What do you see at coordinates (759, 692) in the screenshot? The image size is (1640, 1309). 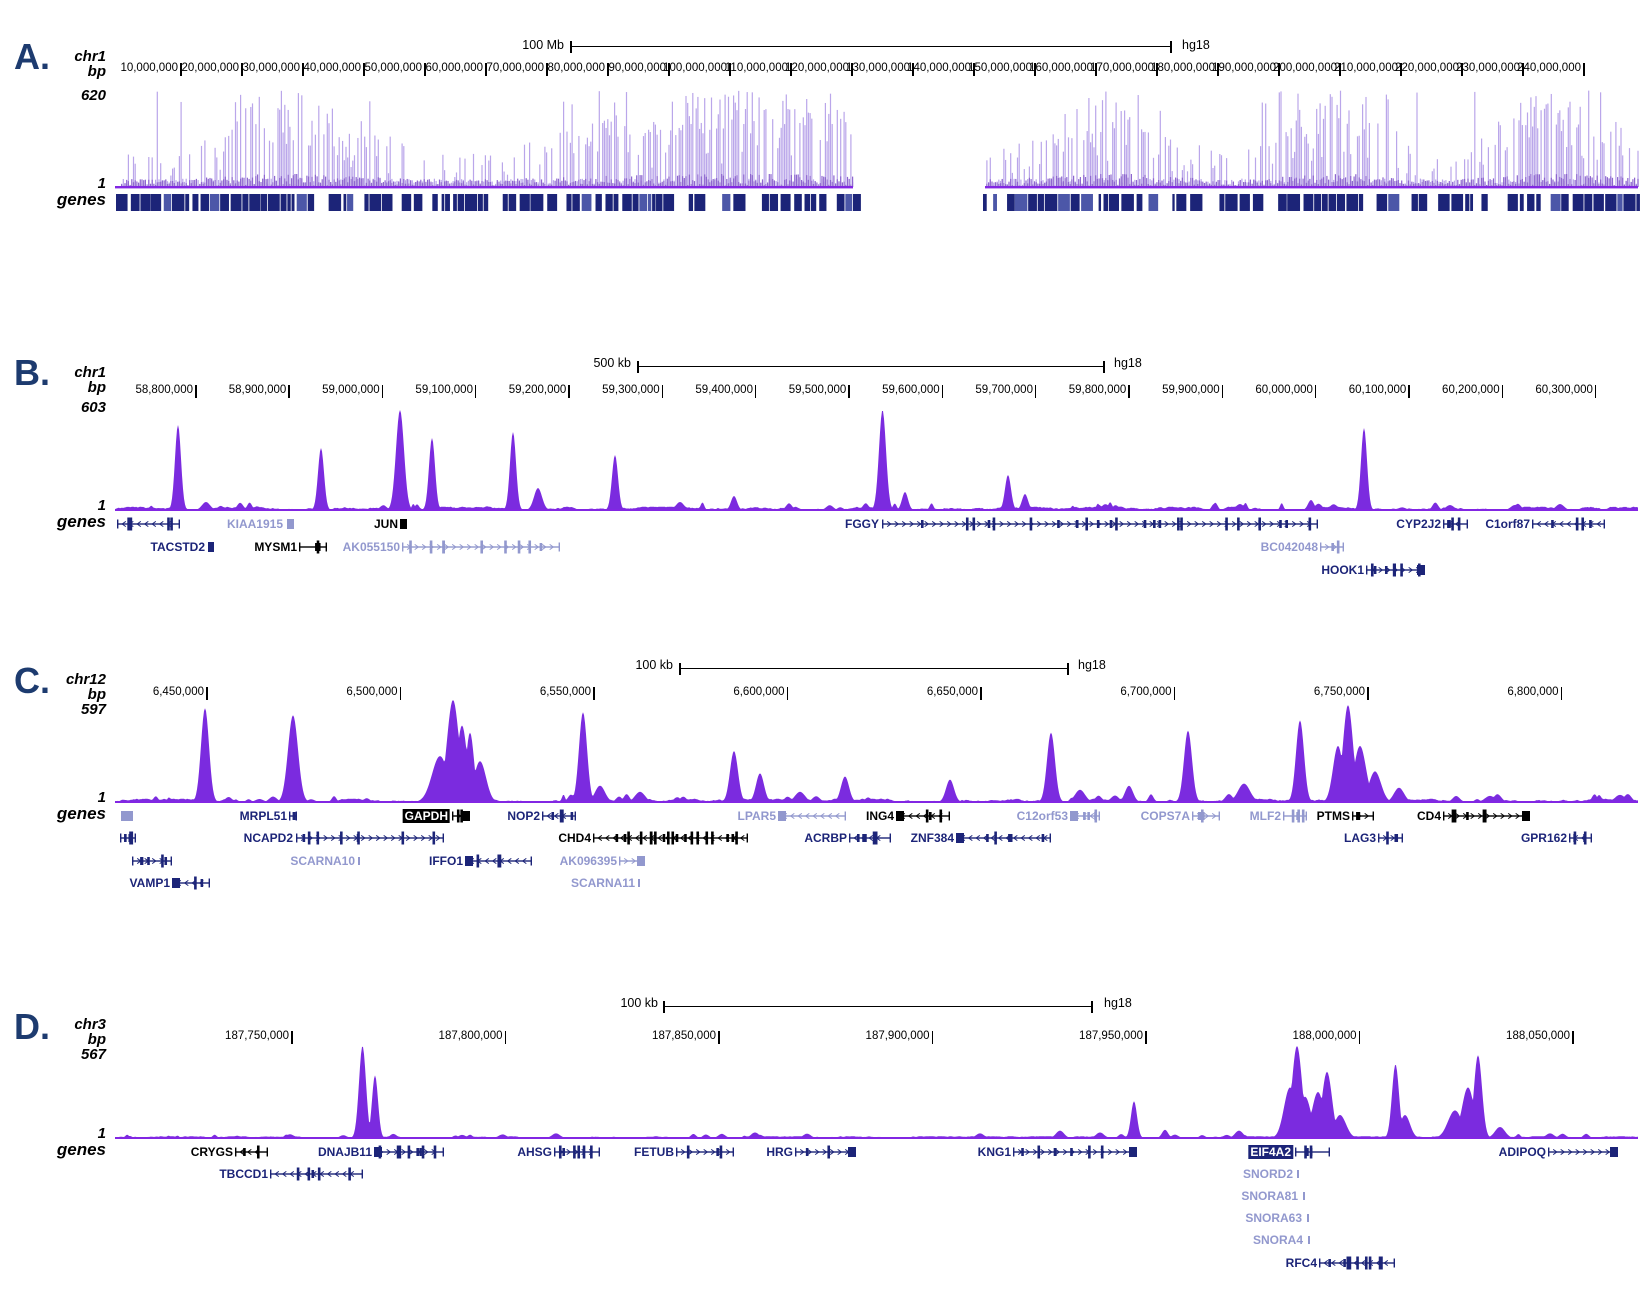 I see `coordinate-tick-label: 6,600,000` at bounding box center [759, 692].